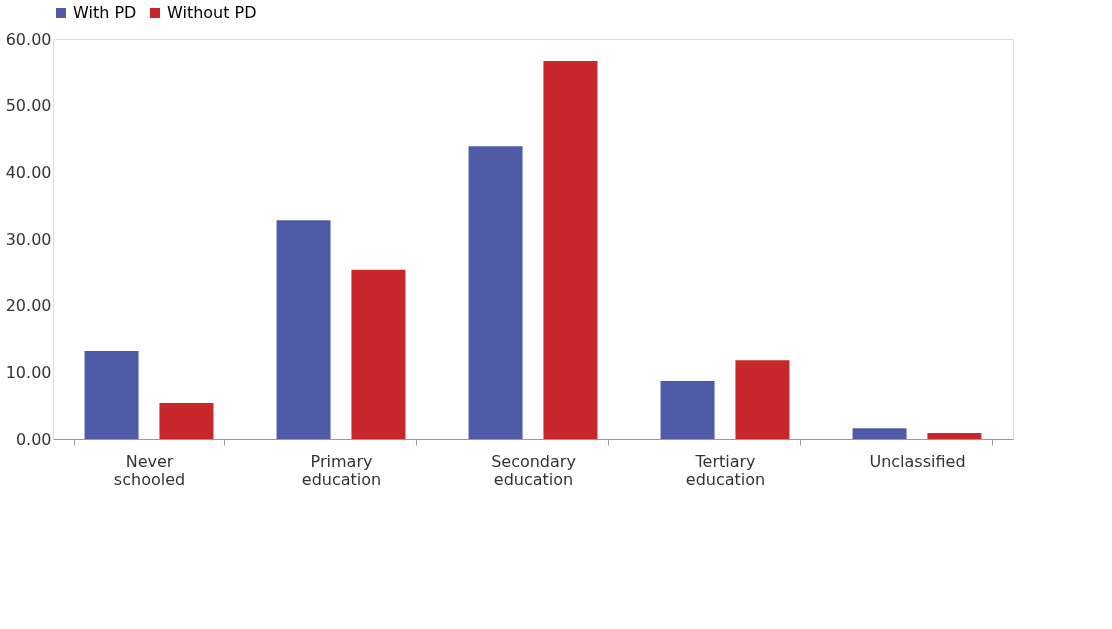 Image resolution: width=1112 pixels, height=629 pixels. What do you see at coordinates (28, 306) in the screenshot?
I see `y-tick-label: 20.00` at bounding box center [28, 306].